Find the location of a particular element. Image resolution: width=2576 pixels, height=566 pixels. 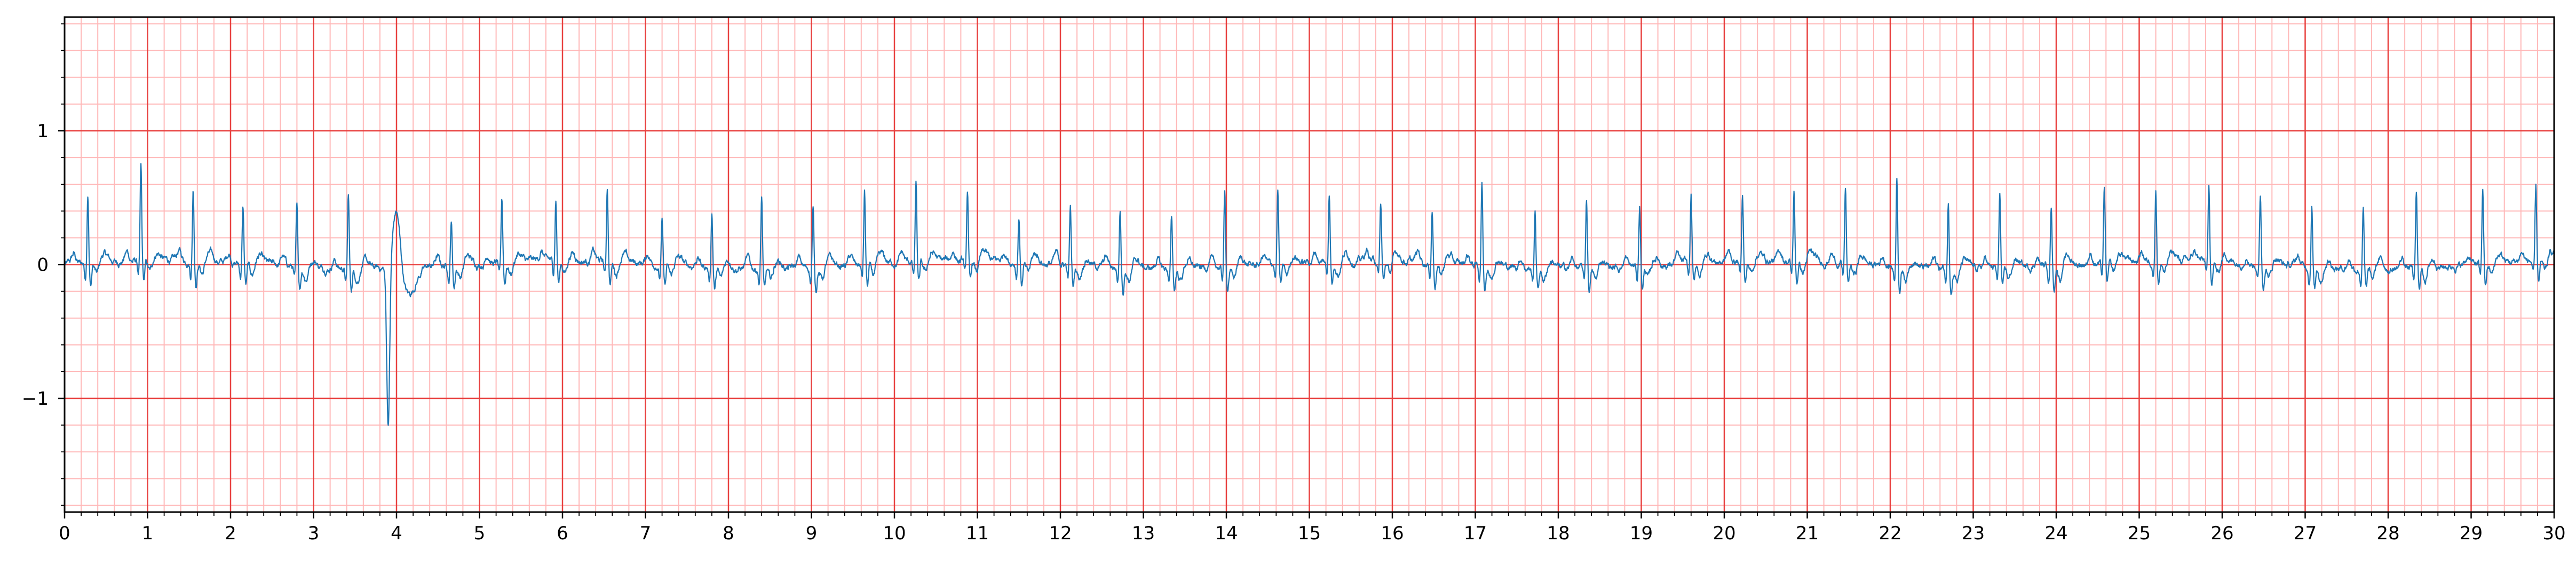

x-tick-label: 11 is located at coordinates (977, 533).